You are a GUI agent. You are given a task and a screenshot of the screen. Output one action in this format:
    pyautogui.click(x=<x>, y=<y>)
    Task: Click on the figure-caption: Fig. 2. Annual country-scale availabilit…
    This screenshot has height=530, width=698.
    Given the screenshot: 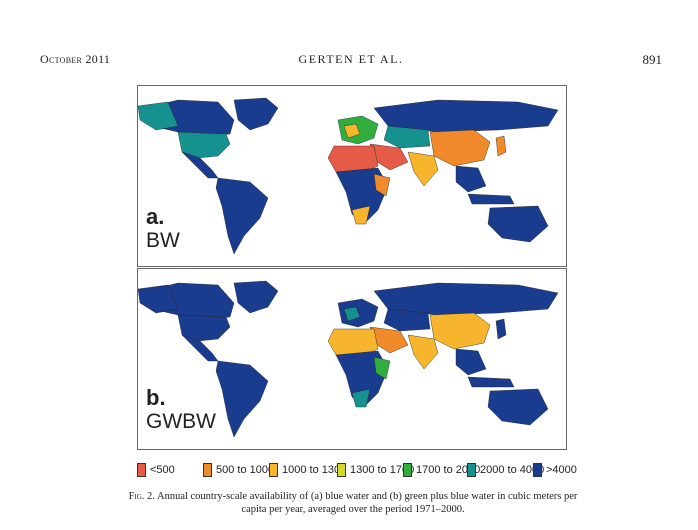 What is the action you would take?
    pyautogui.click(x=353, y=503)
    